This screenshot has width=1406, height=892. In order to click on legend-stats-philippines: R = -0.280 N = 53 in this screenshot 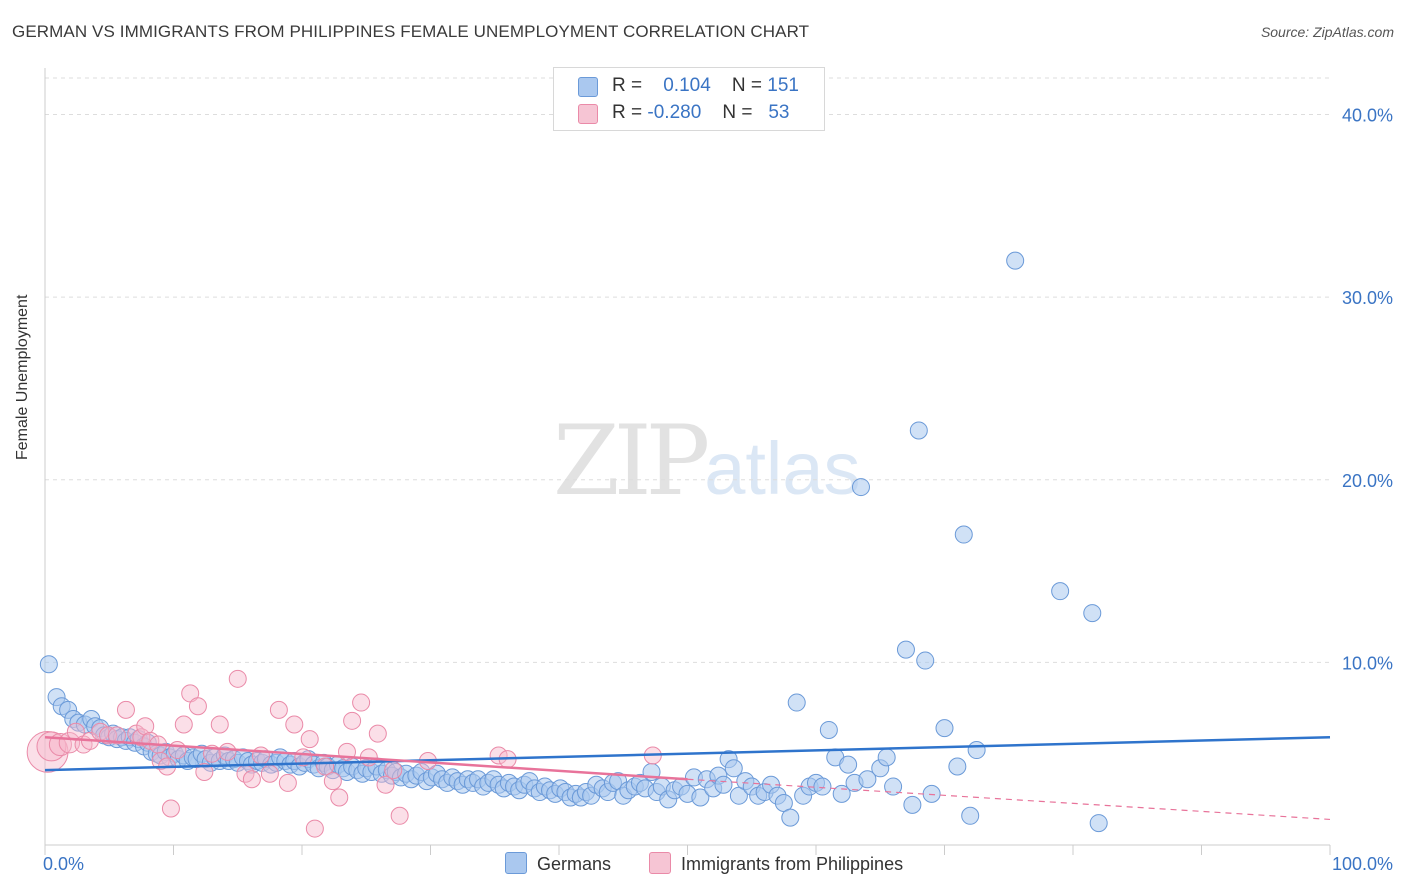, I will do `click(700, 113)`.